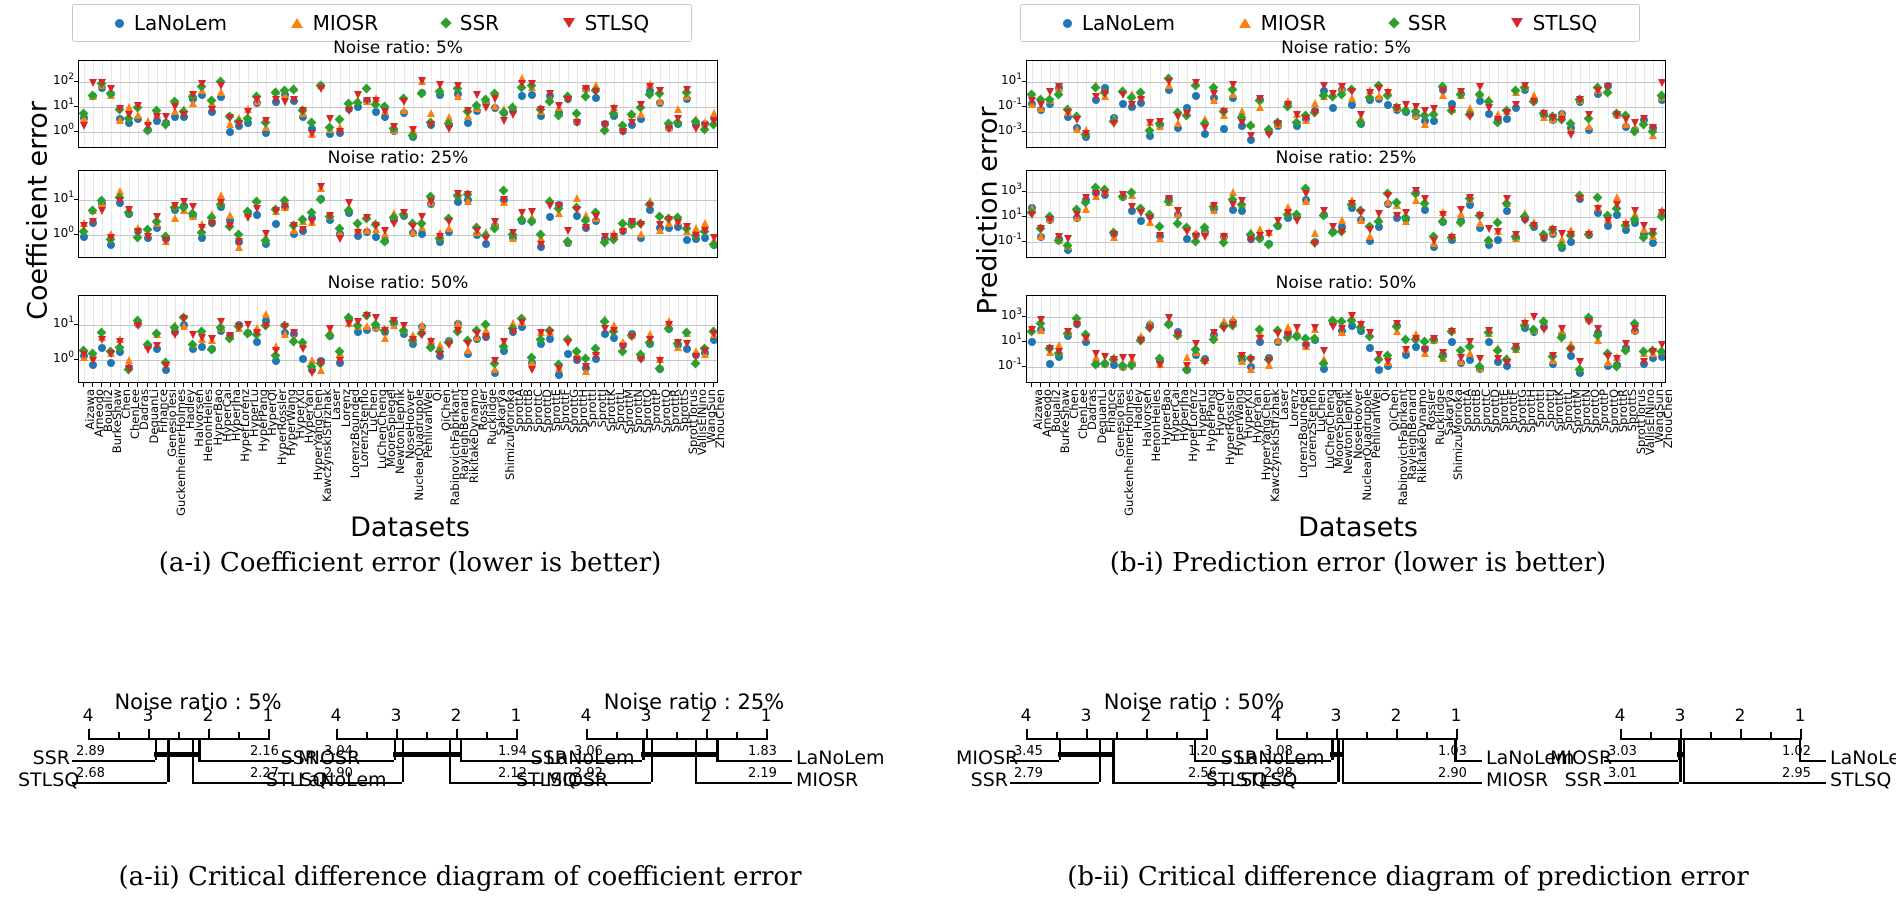 The height and width of the screenshot is (918, 1896). What do you see at coordinates (1452, 751) in the screenshot?
I see `cd-rank-value: 1.03` at bounding box center [1452, 751].